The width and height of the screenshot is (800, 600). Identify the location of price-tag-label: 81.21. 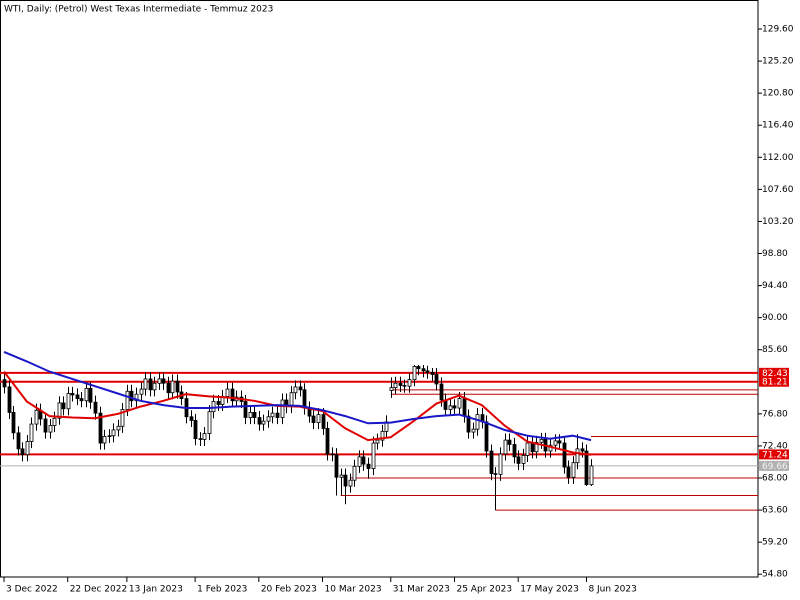
(775, 383).